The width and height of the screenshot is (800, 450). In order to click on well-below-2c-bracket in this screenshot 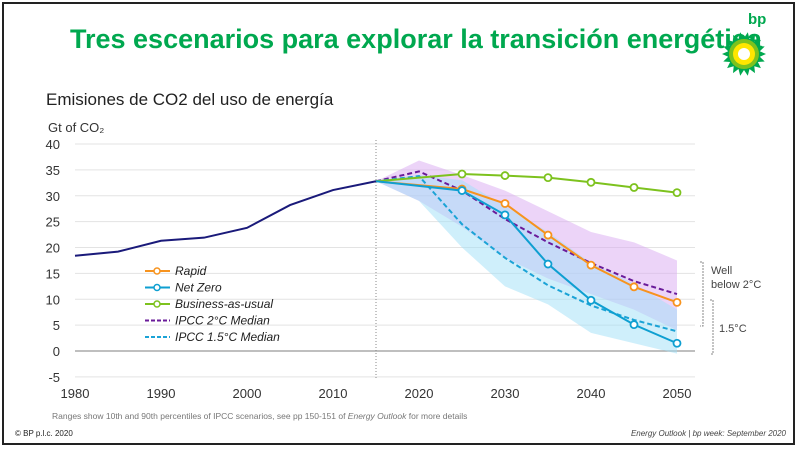, I will do `click(702, 294)`.